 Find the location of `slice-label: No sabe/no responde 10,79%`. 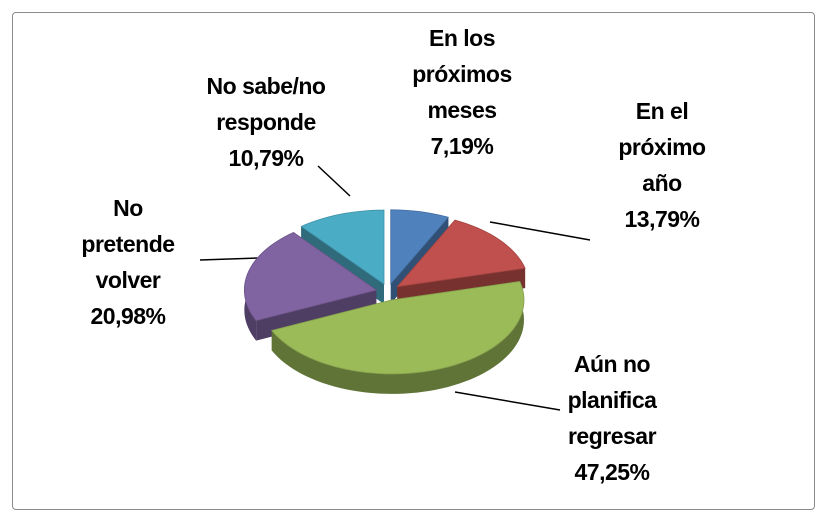

slice-label: No sabe/no responde 10,79% is located at coordinates (266, 122).